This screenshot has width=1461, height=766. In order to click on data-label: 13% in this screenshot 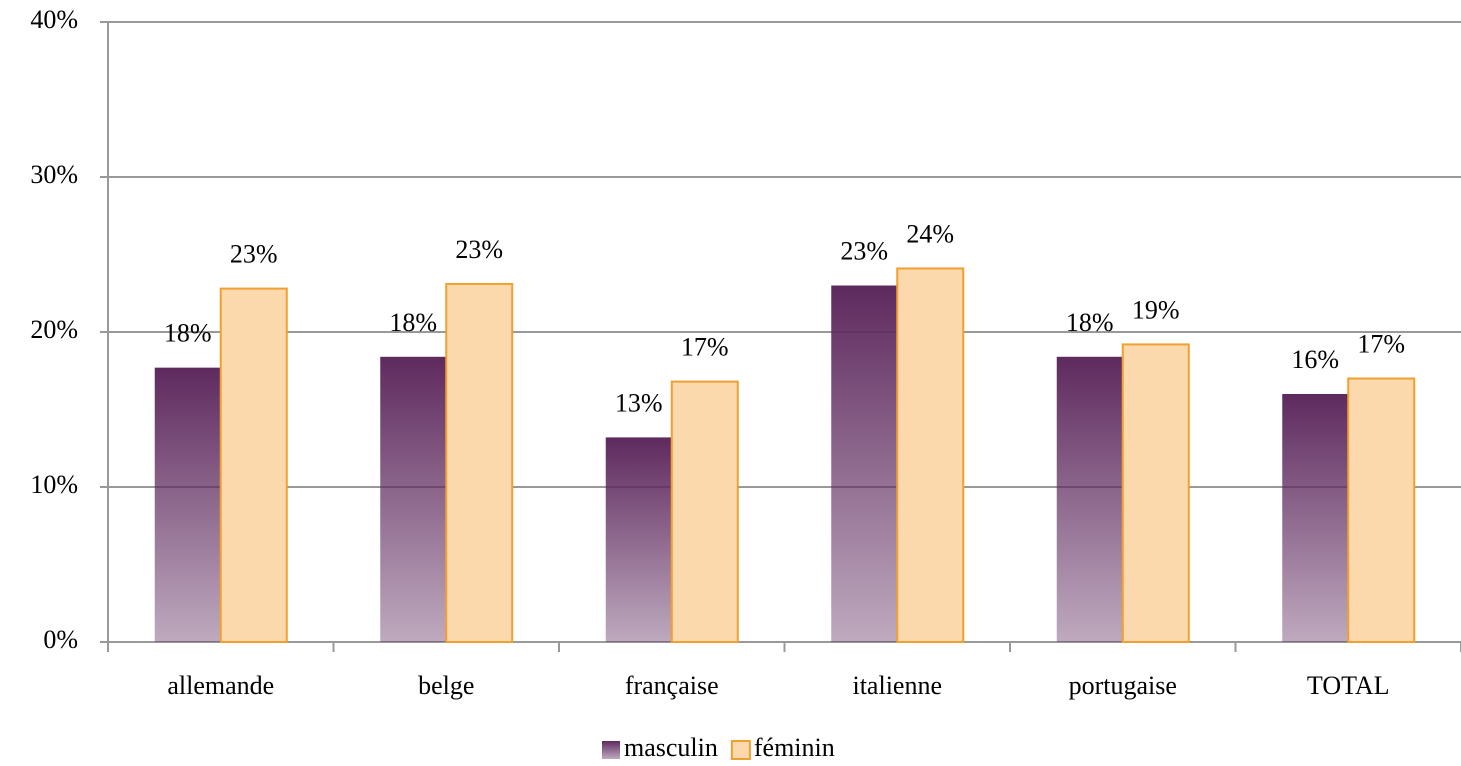, I will do `click(639, 402)`.